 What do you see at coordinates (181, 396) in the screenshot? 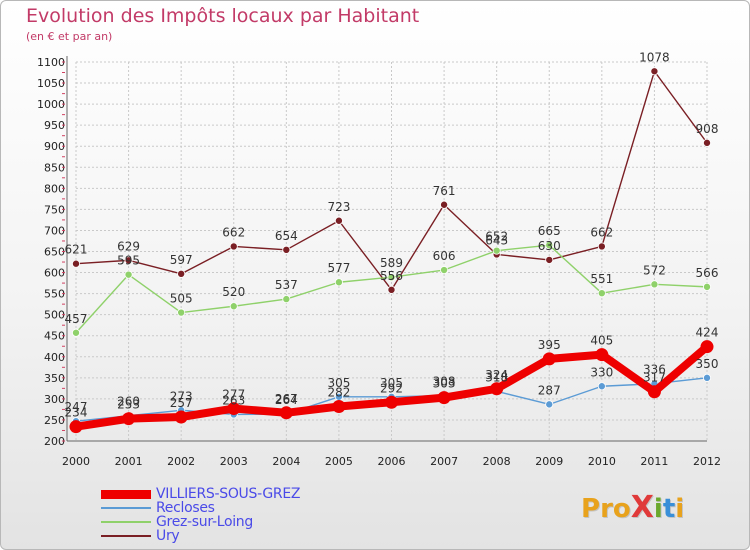
I see `data-label: 273` at bounding box center [181, 396].